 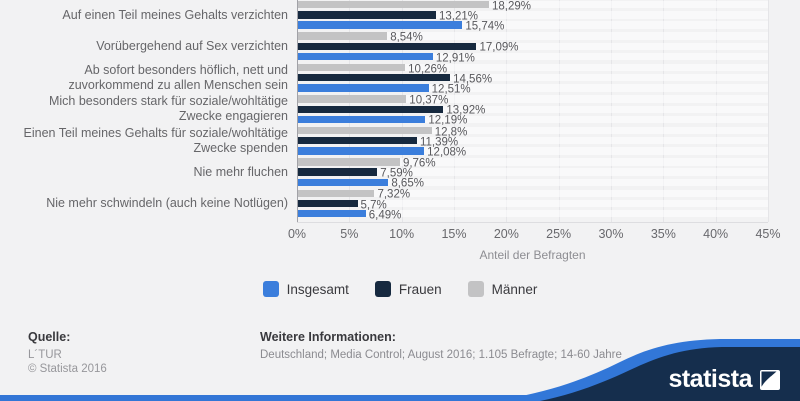 What do you see at coordinates (768, 234) in the screenshot?
I see `x-axis-tick-label: 45%` at bounding box center [768, 234].